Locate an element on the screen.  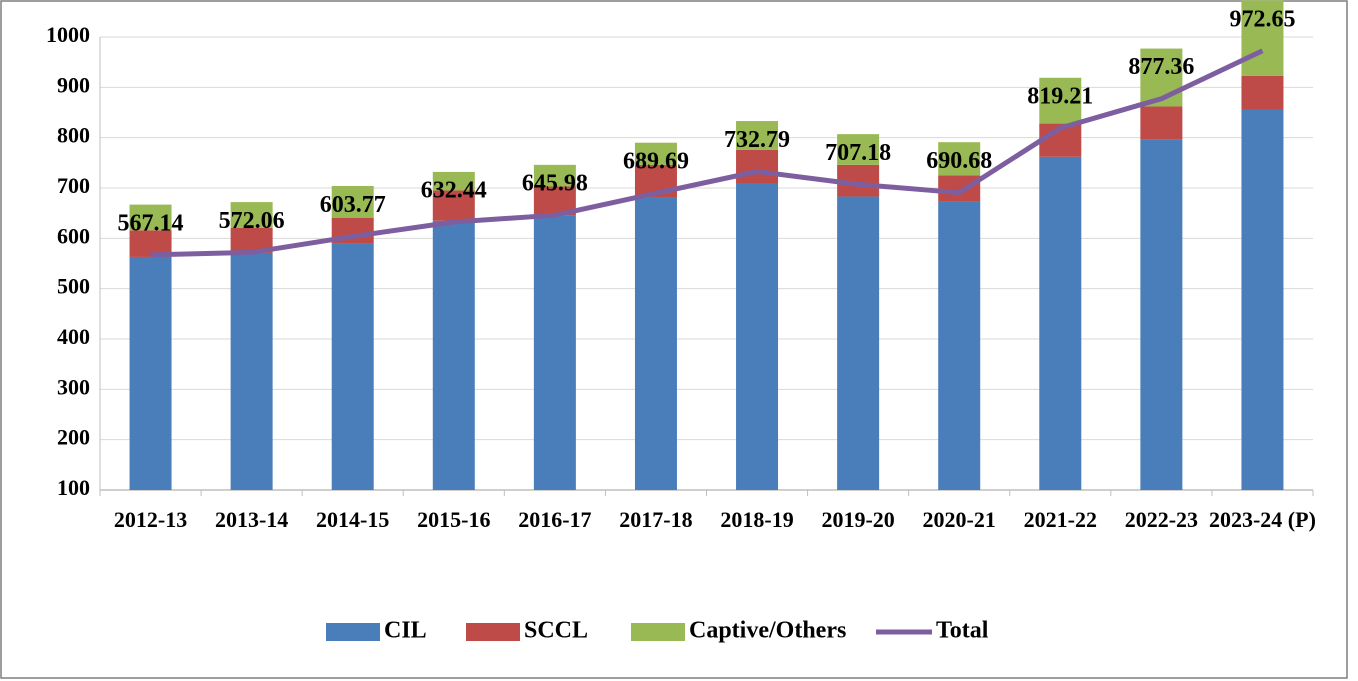
x-tick-label: 2023-24 (P) is located at coordinates (1262, 519).